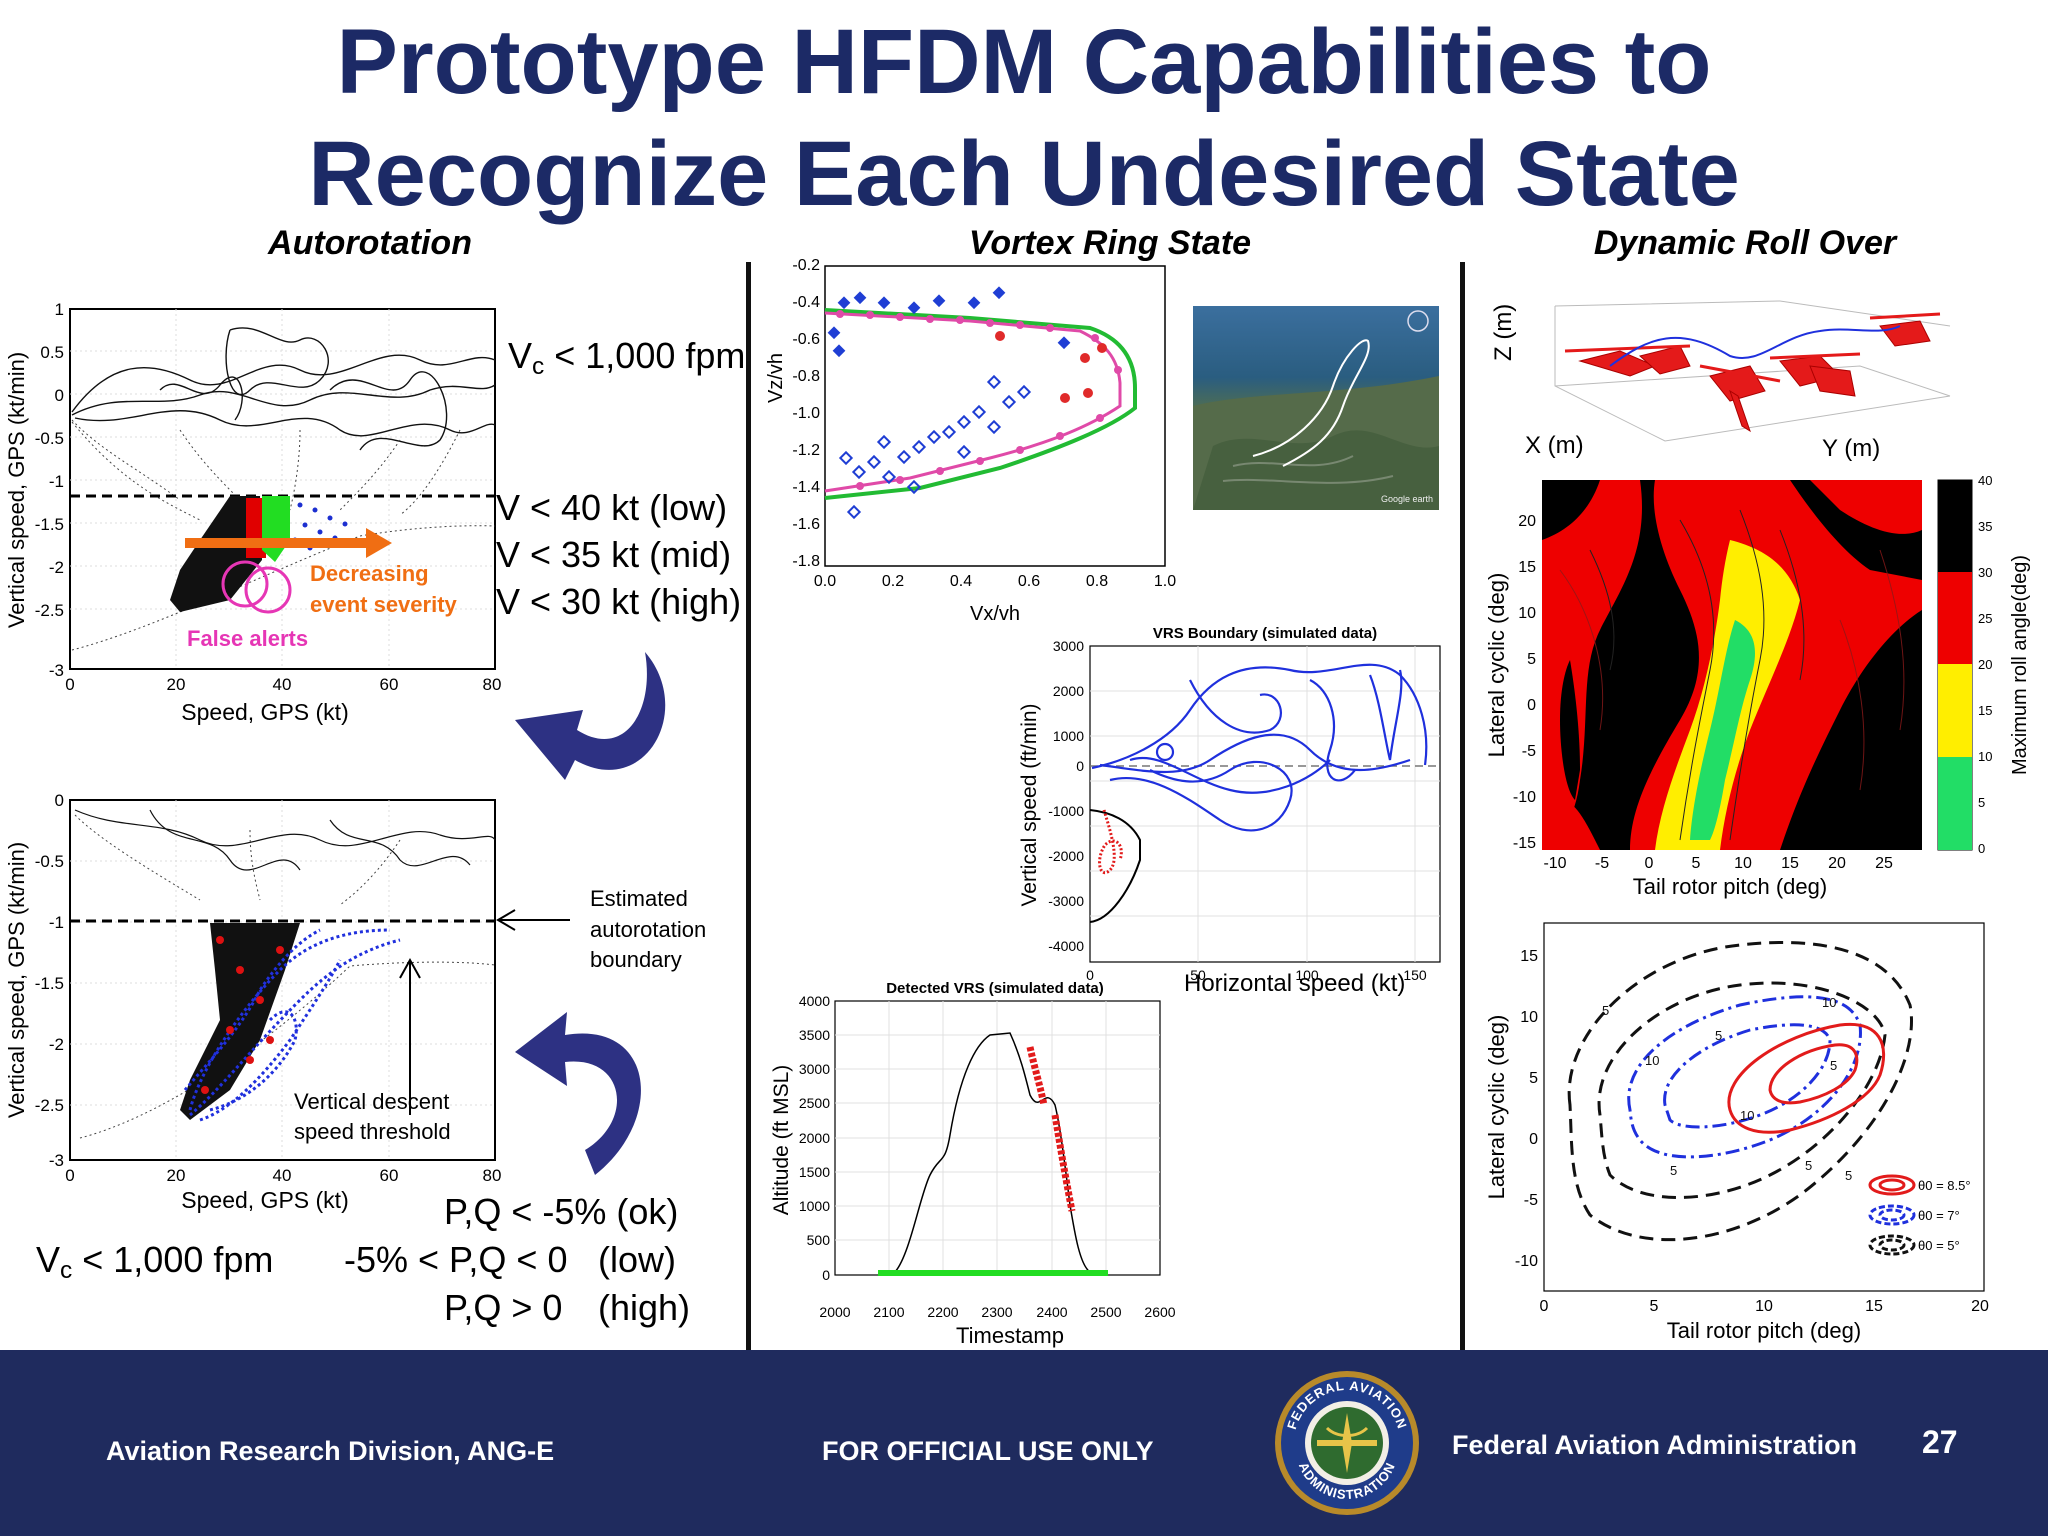  Describe the element at coordinates (806, 376) in the screenshot. I see `ytick: -0.8` at that location.